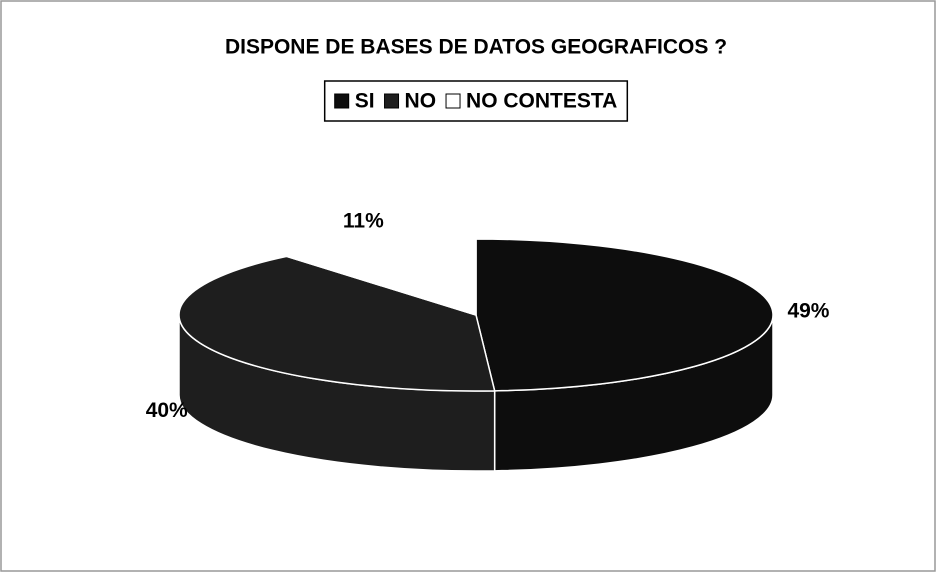 The image size is (936, 572). I want to click on legend-label: SI, so click(365, 101).